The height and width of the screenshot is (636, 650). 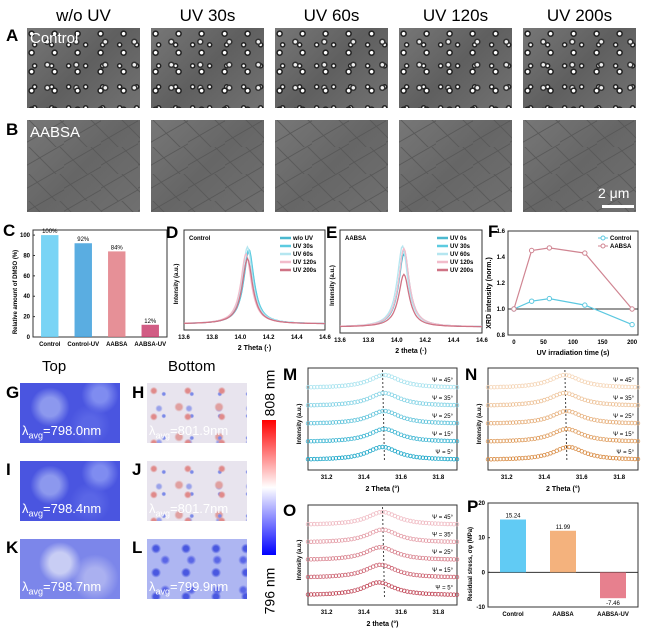 What do you see at coordinates (603, 246) in the screenshot?
I see `legend-marker` at bounding box center [603, 246].